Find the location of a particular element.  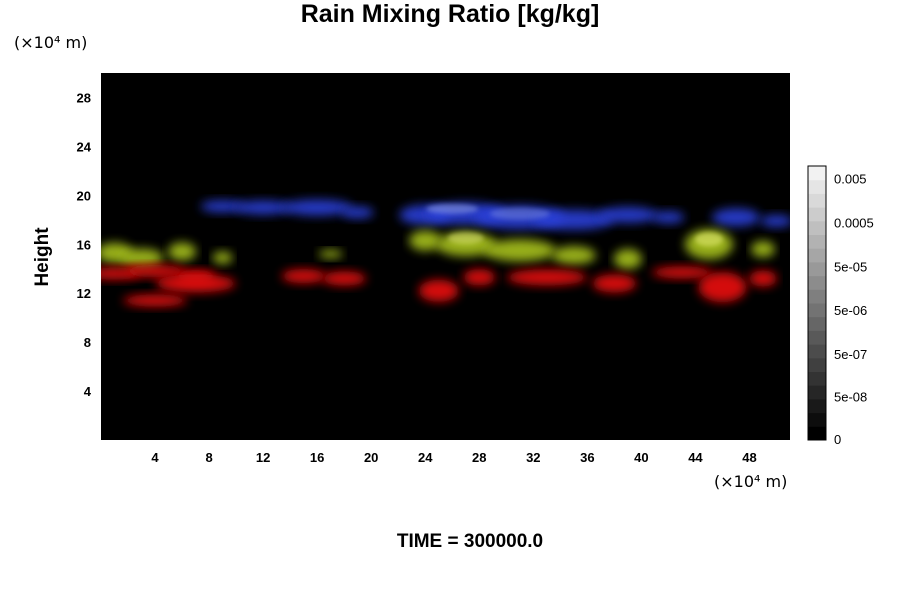

colorbar-tick-label: 0.0005 is located at coordinates (854, 223).